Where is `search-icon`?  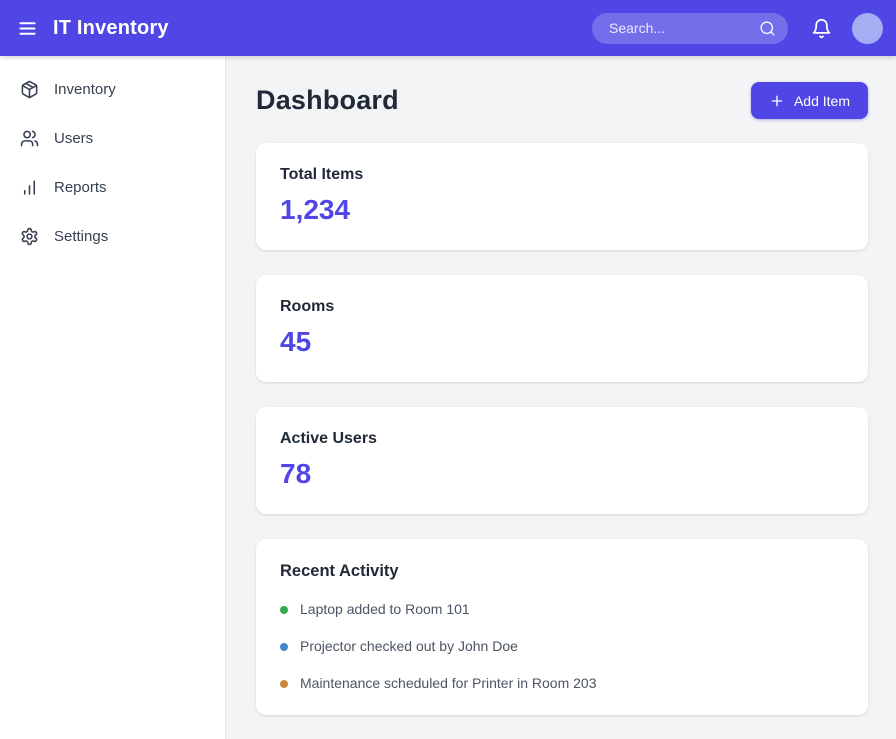 search-icon is located at coordinates (767, 28).